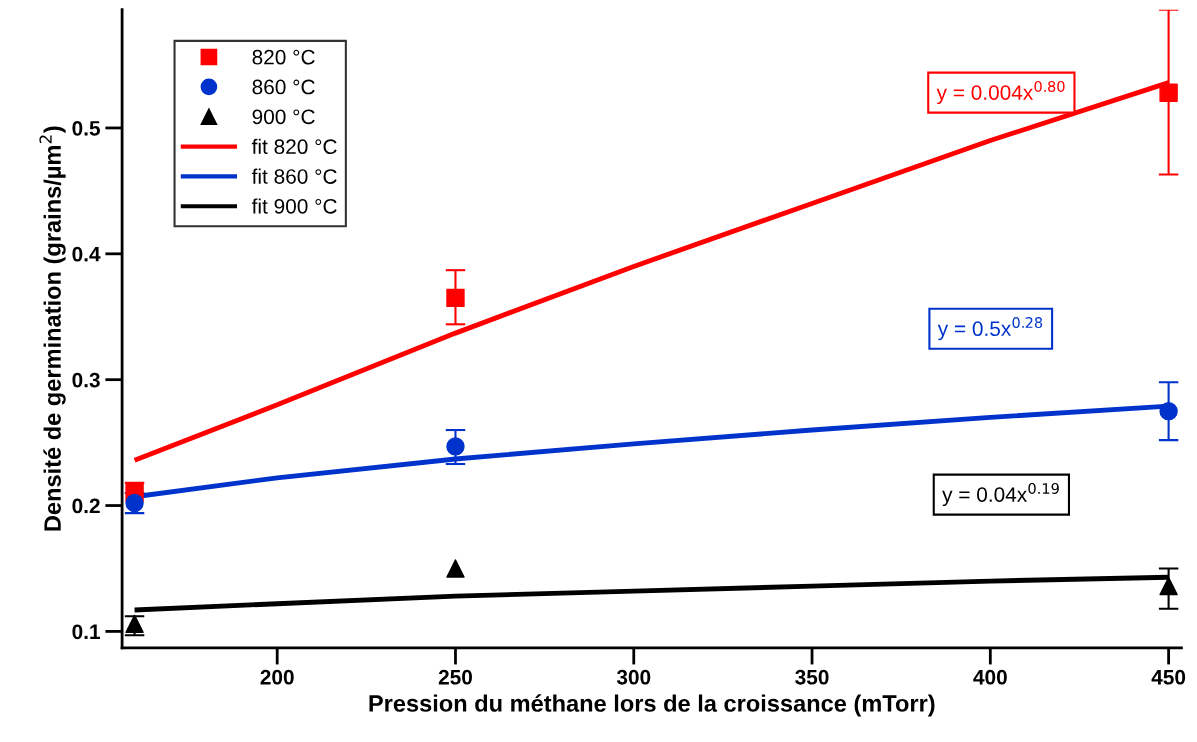 The height and width of the screenshot is (742, 1197). I want to click on annotation: y = 0.5x$^{0.28}$, so click(990, 329).